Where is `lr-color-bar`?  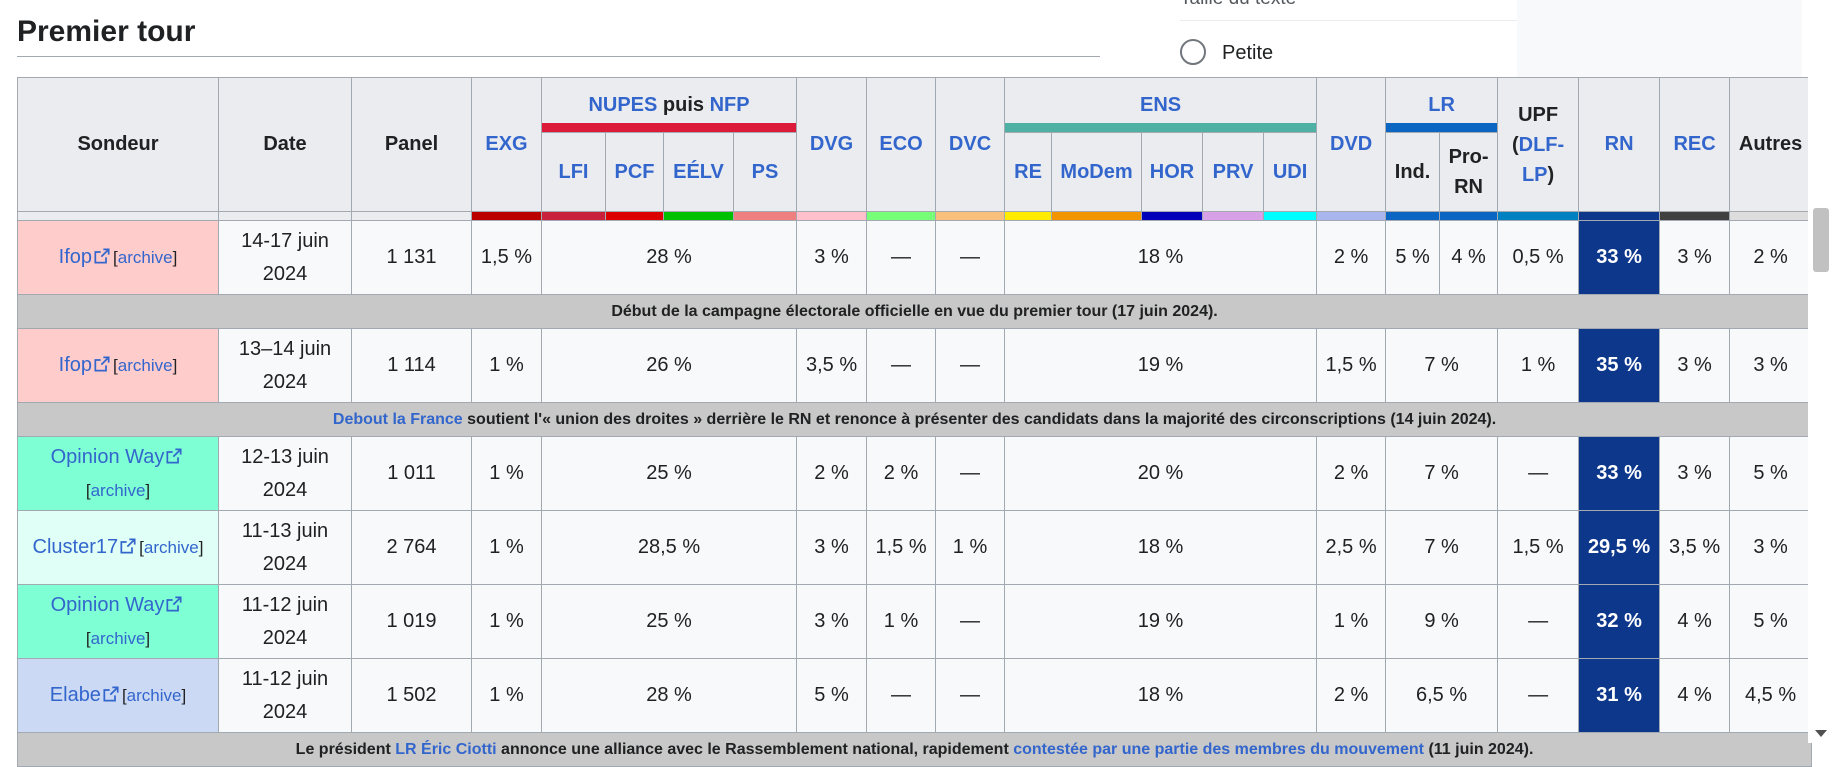
lr-color-bar is located at coordinates (1441, 127).